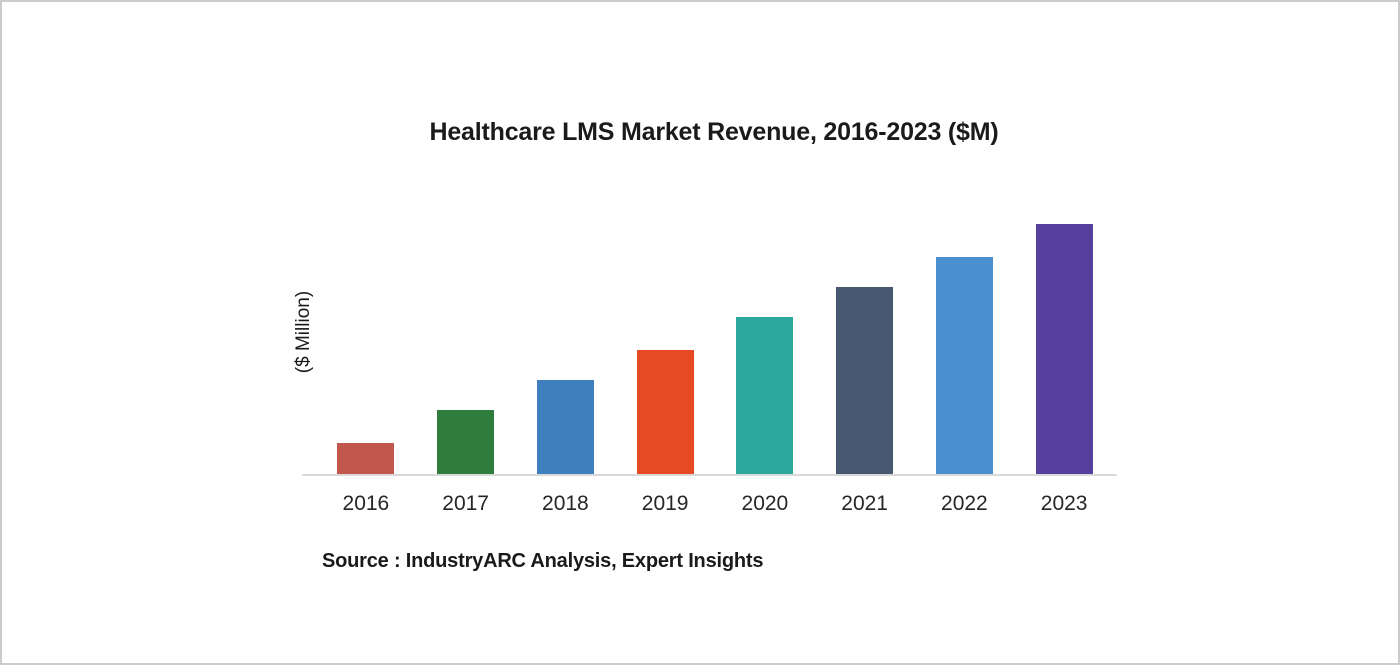  I want to click on bar-2016, so click(366, 458).